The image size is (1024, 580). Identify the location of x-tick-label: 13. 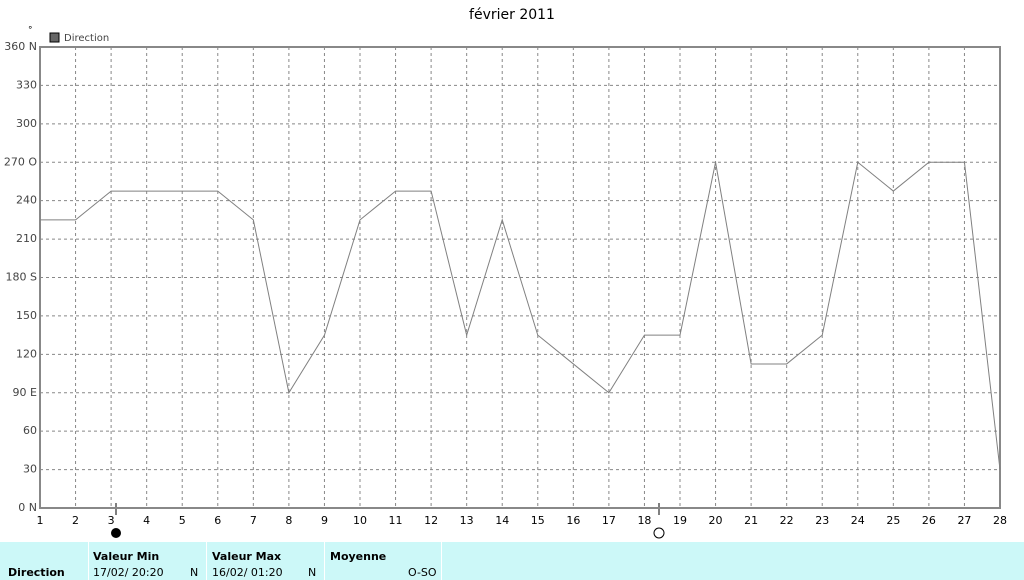
(467, 520).